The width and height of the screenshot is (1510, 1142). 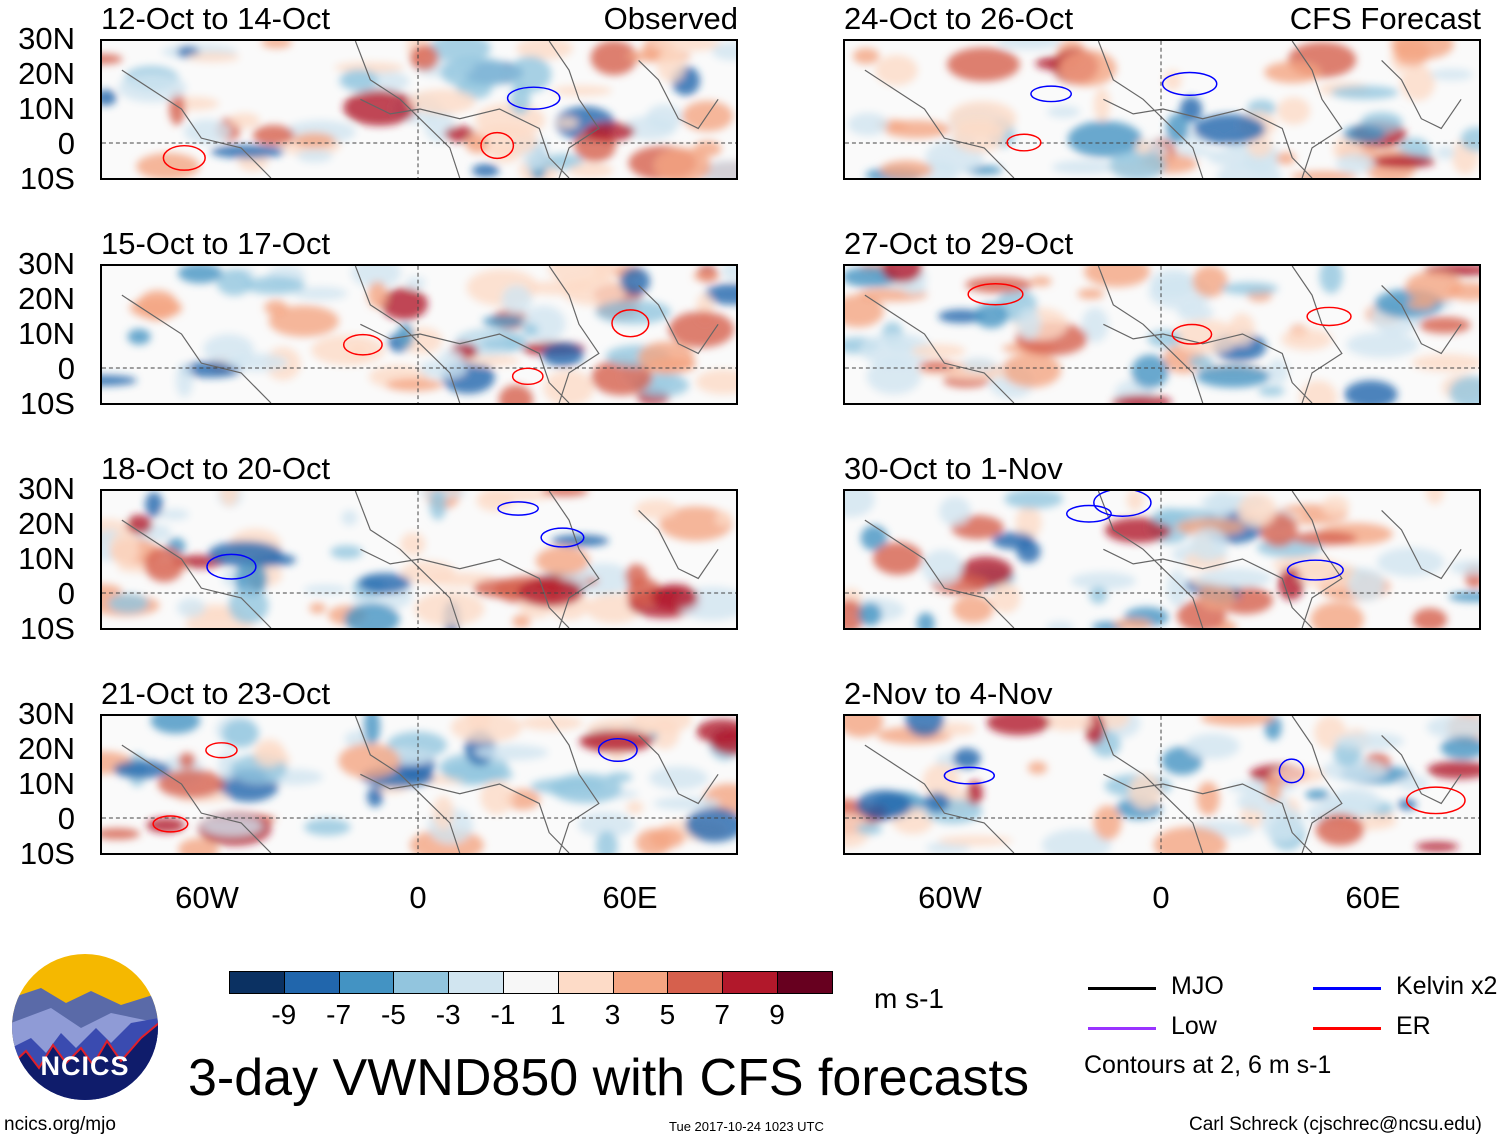 I want to click on lat-tick-label: 10N, so click(x=46, y=558).